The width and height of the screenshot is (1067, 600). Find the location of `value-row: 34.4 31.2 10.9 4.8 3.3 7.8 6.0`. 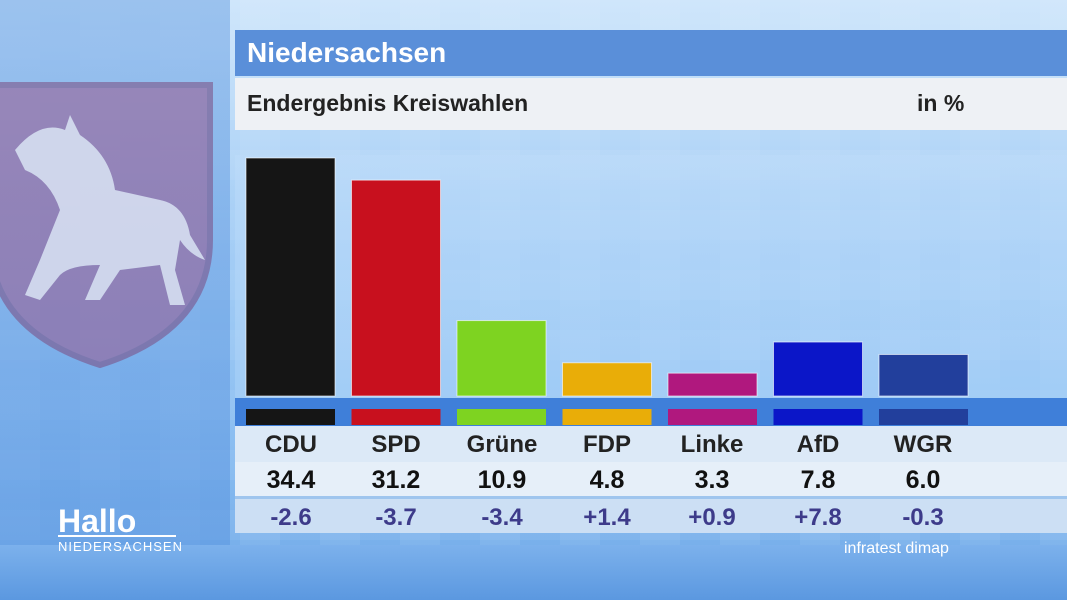

value-row: 34.4 31.2 10.9 4.8 3.3 7.8 6.0 is located at coordinates (651, 479).